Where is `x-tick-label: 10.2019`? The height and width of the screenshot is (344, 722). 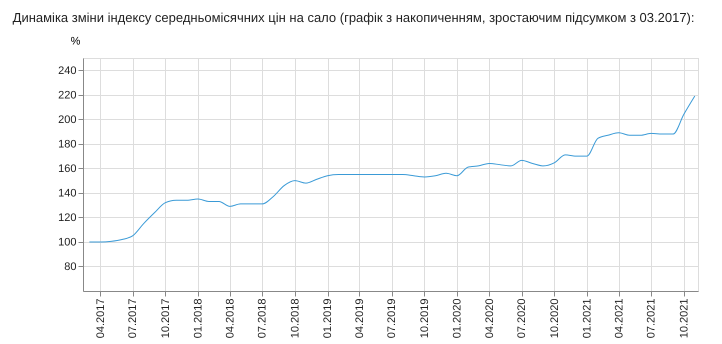 x-tick-label: 10.2019 is located at coordinates (424, 318).